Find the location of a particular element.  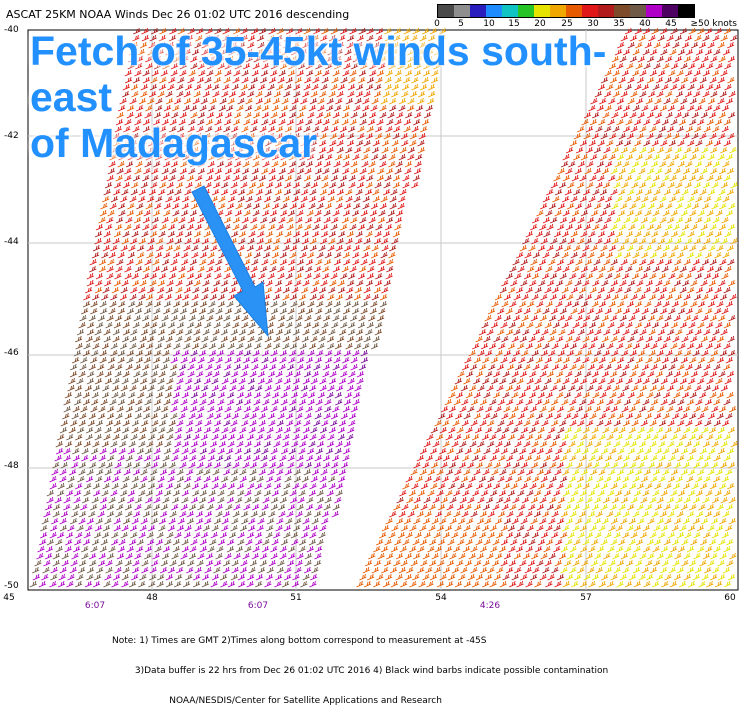

callout-line-1: Fetch of 35-45kt winds south-east is located at coordinates (318, 74).